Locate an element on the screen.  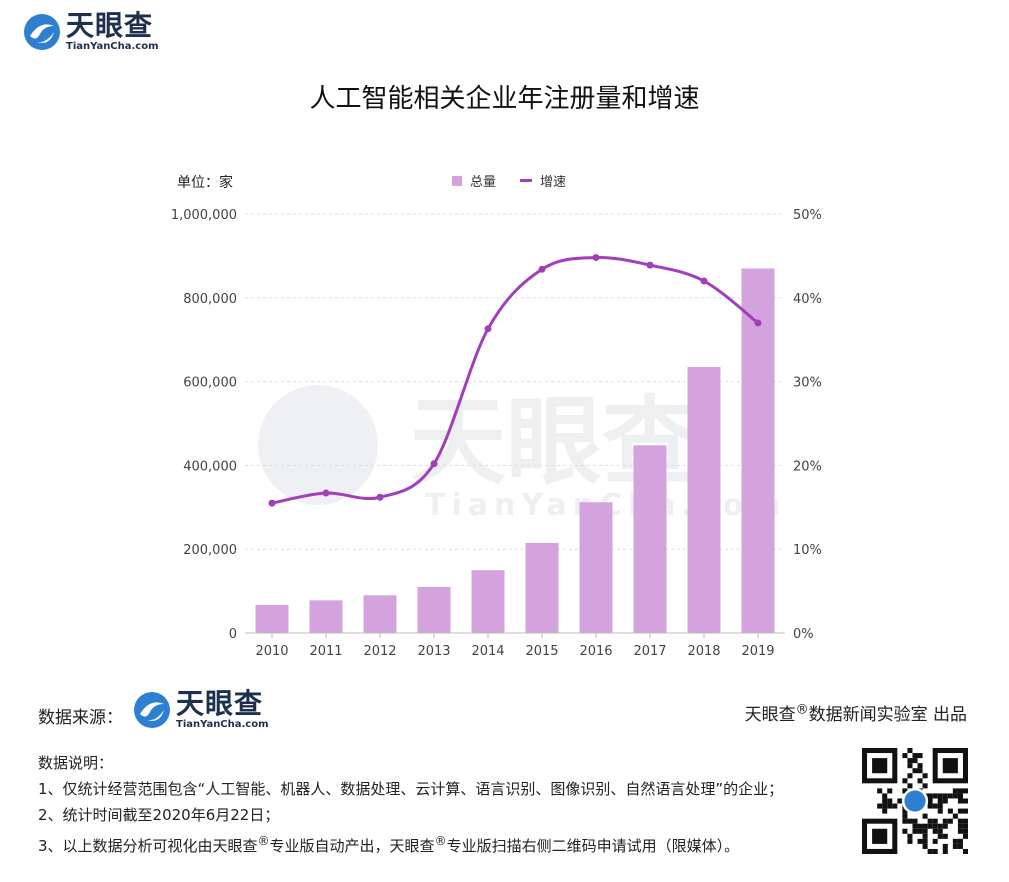
brand-logo: 天眼查 TianYanCha.com is located at coordinates (90, 32).